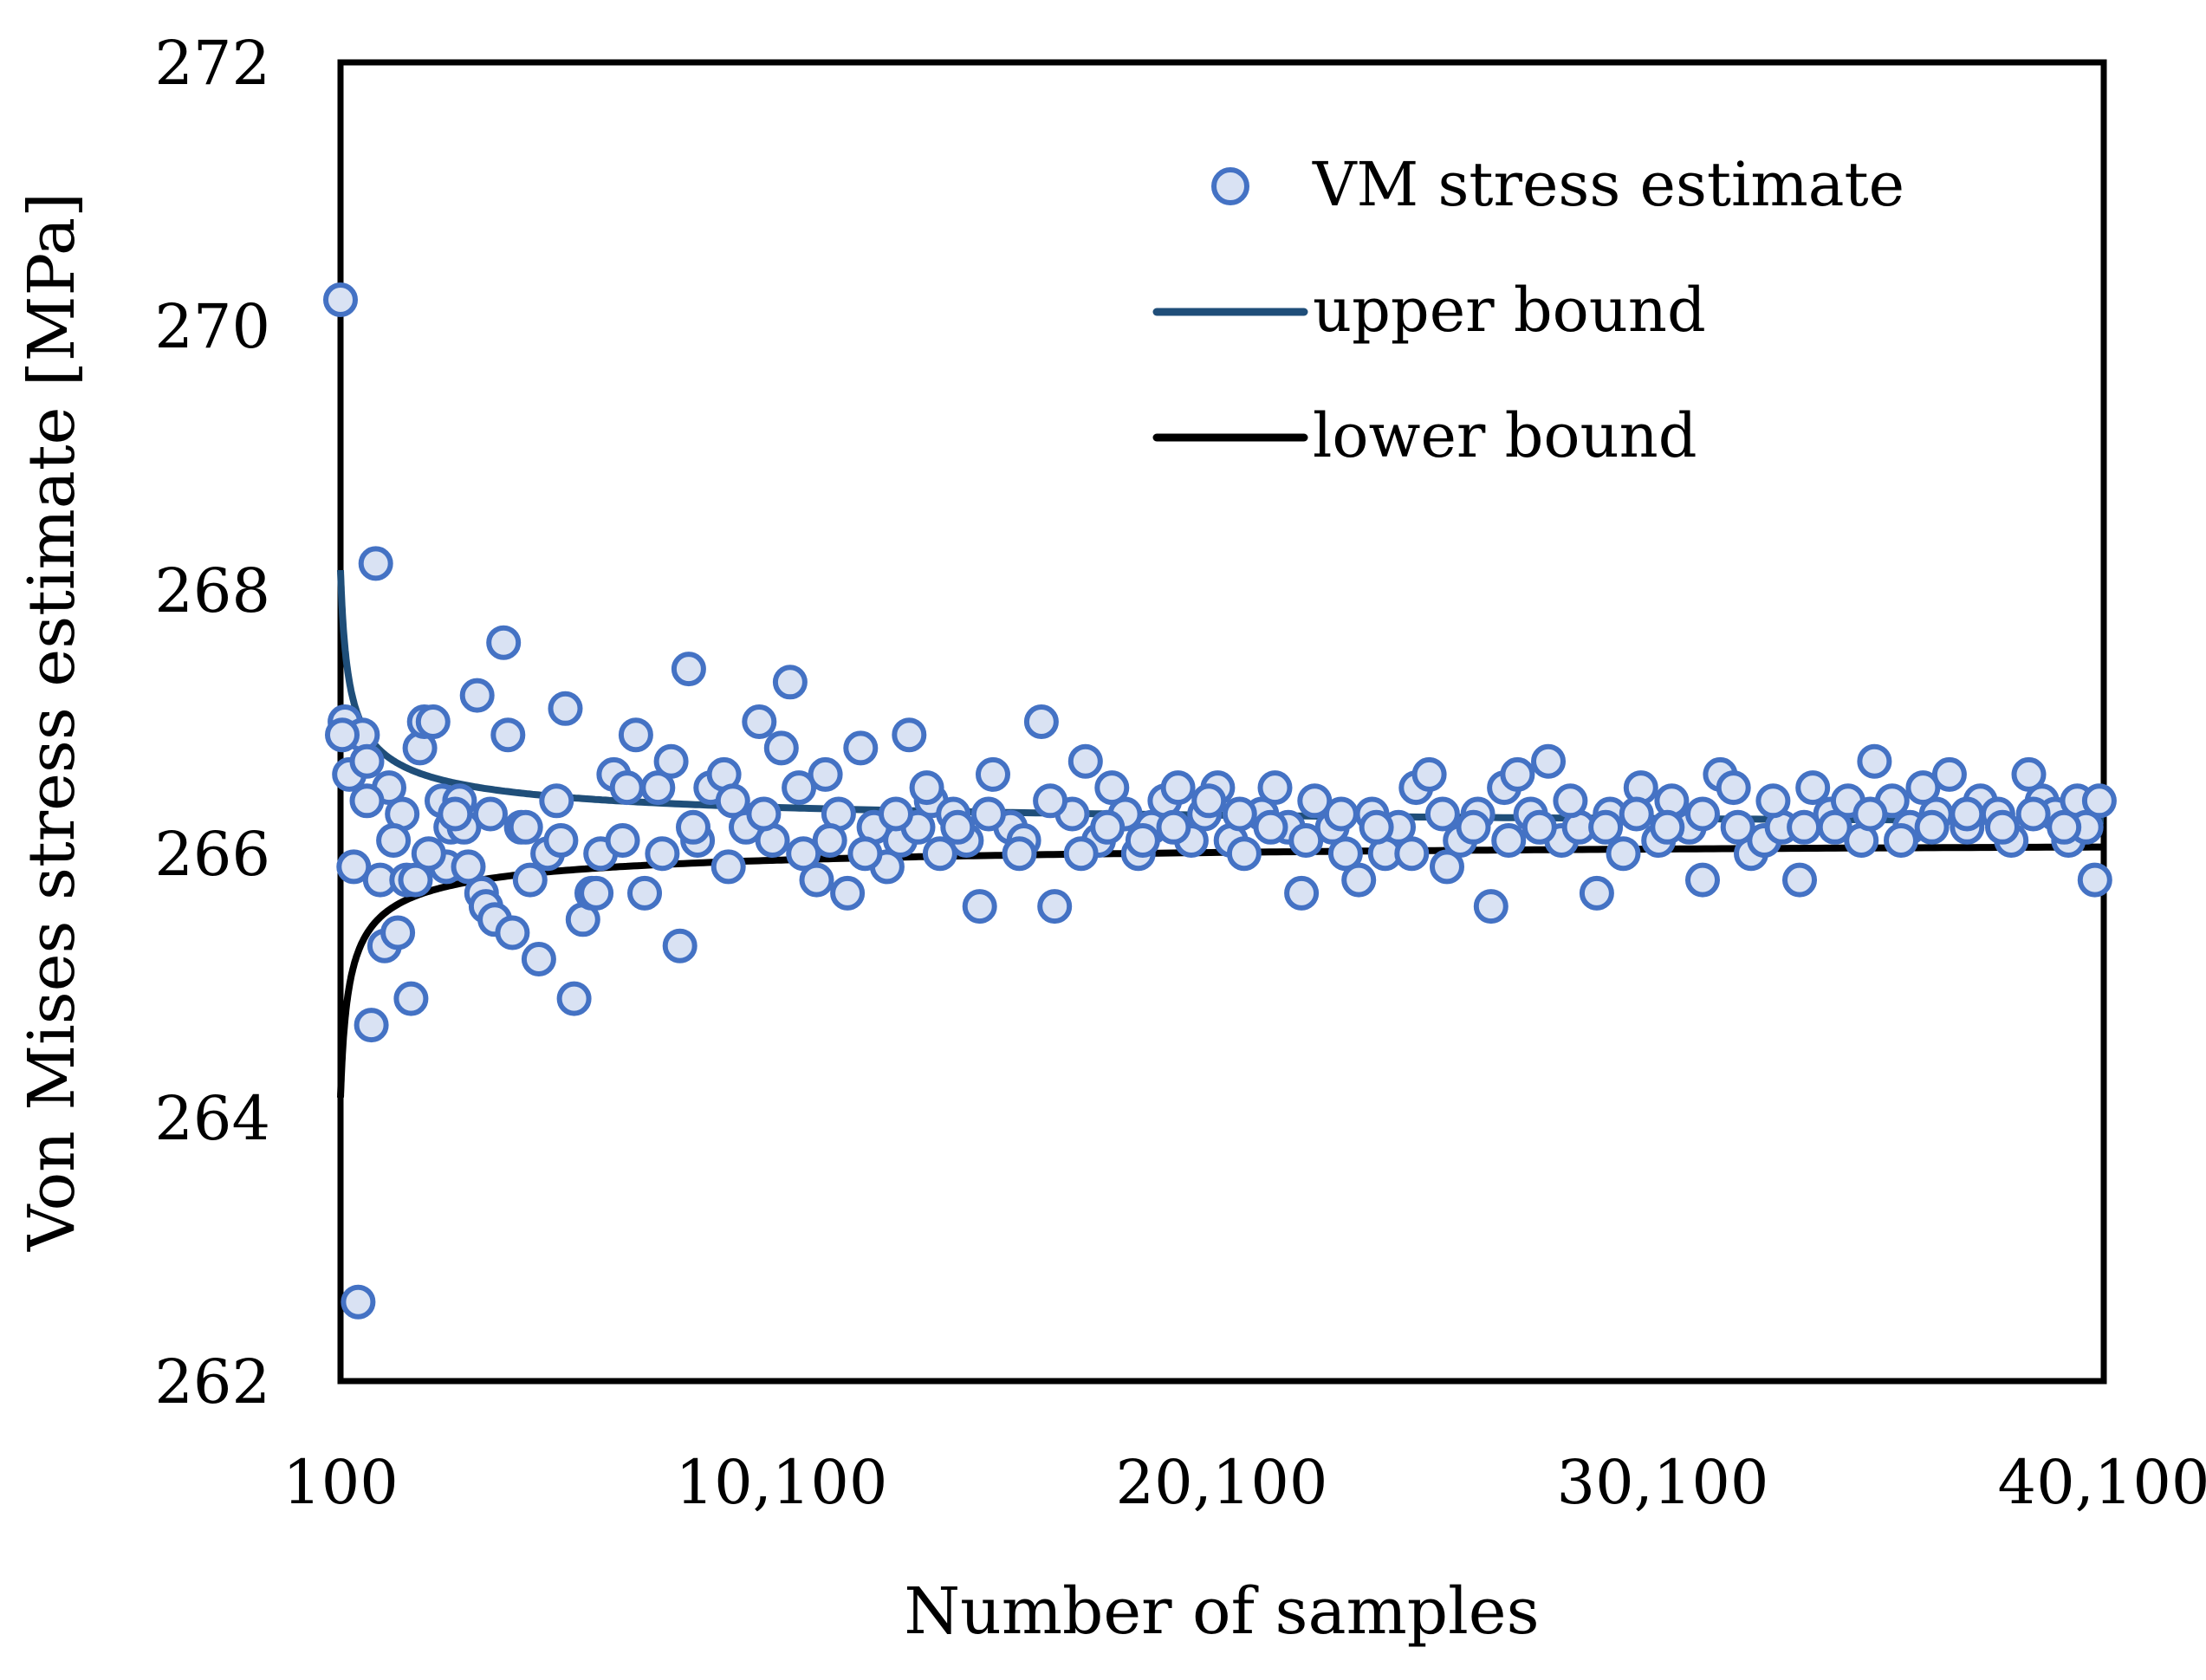 The height and width of the screenshot is (1680, 2206). Describe the element at coordinates (212, 326) in the screenshot. I see `y-tick-label: 270` at that location.